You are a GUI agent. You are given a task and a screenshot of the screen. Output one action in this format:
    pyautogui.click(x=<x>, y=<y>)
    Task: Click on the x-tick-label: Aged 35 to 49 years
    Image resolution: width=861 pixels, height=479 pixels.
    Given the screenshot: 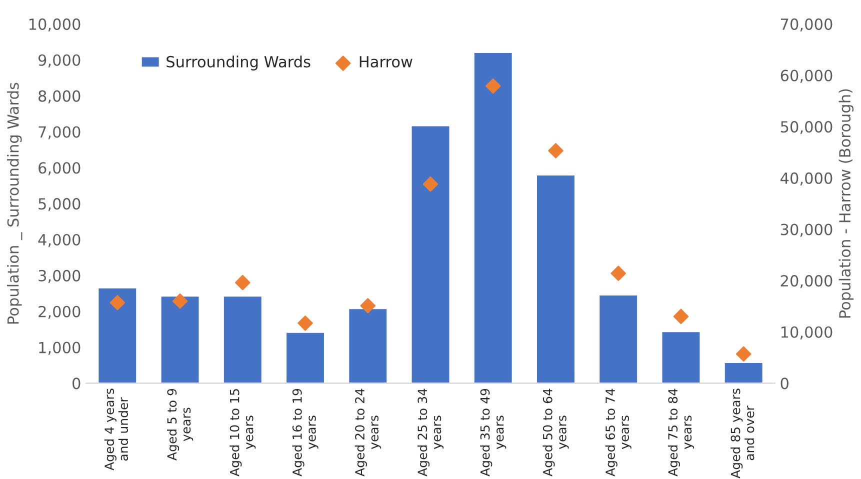 What is the action you would take?
    pyautogui.click(x=493, y=432)
    